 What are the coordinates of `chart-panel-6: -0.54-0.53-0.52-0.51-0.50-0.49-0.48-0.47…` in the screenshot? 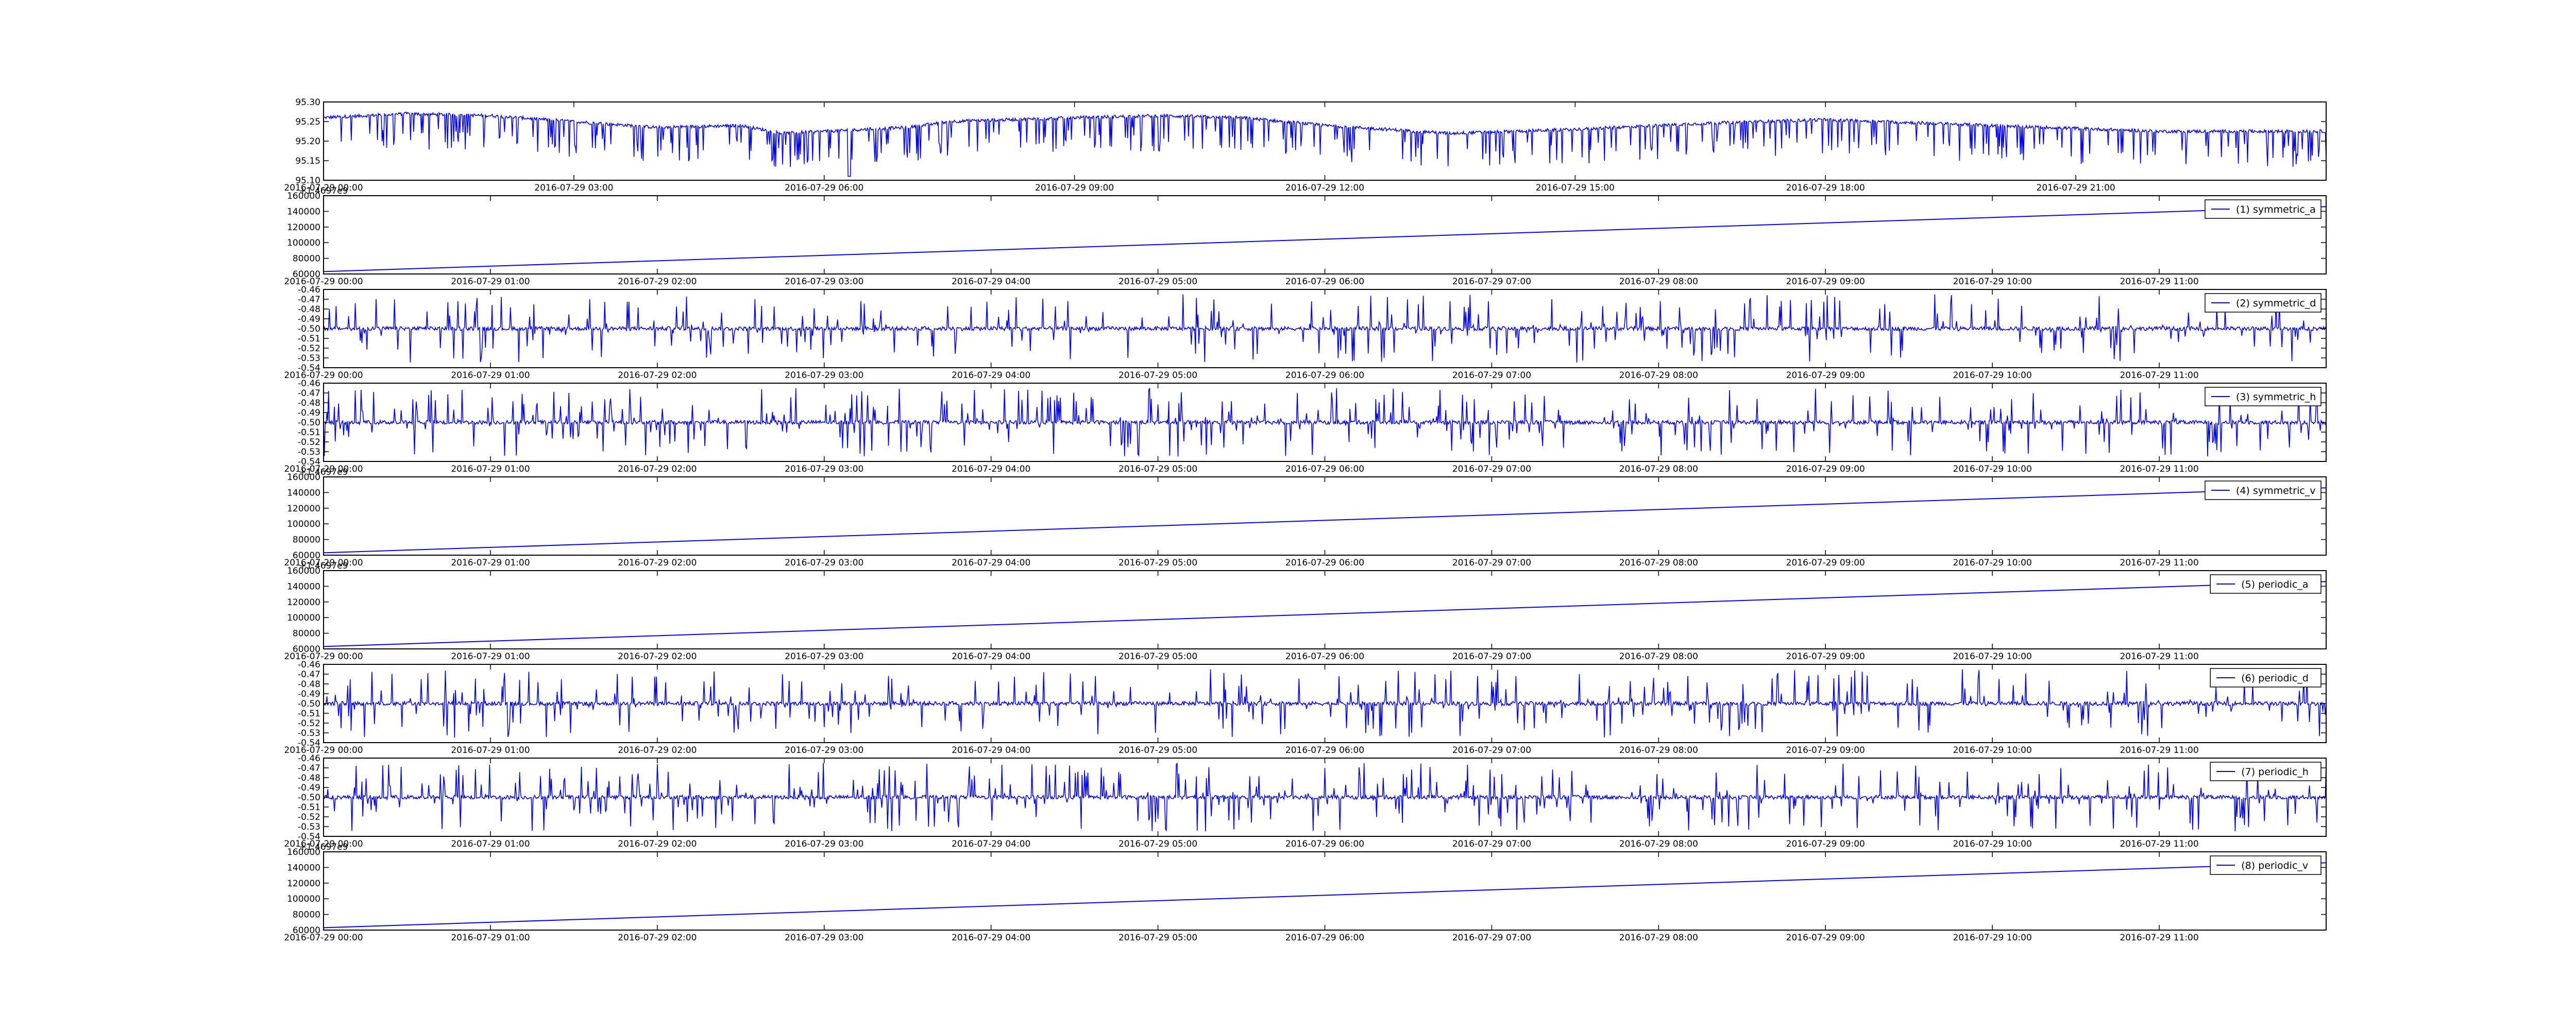 It's located at (1305, 708).